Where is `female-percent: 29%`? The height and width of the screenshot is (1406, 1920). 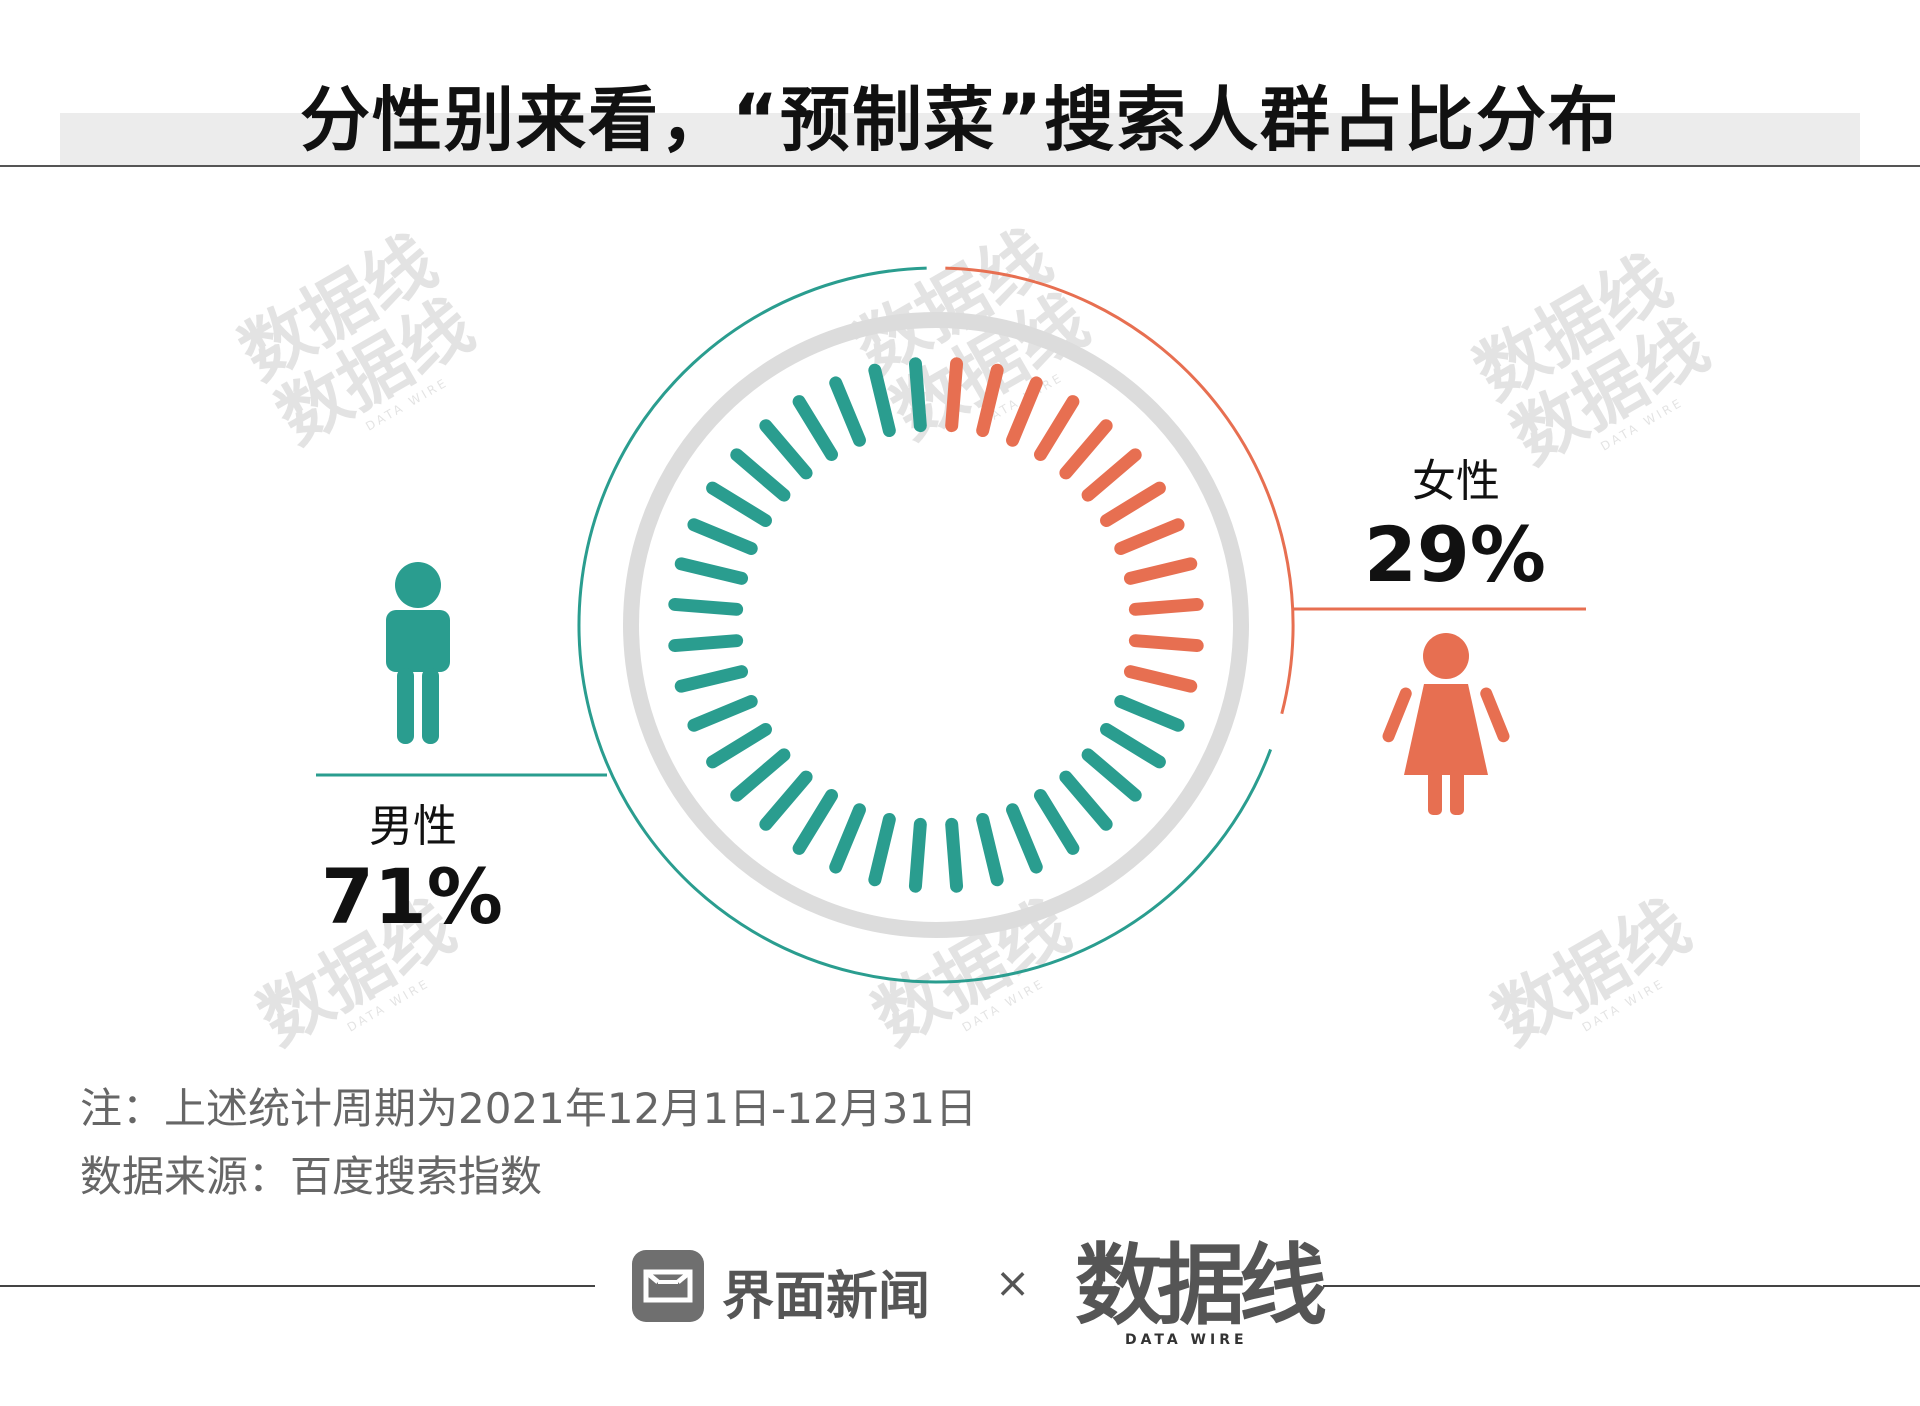
female-percent: 29% is located at coordinates (1455, 554).